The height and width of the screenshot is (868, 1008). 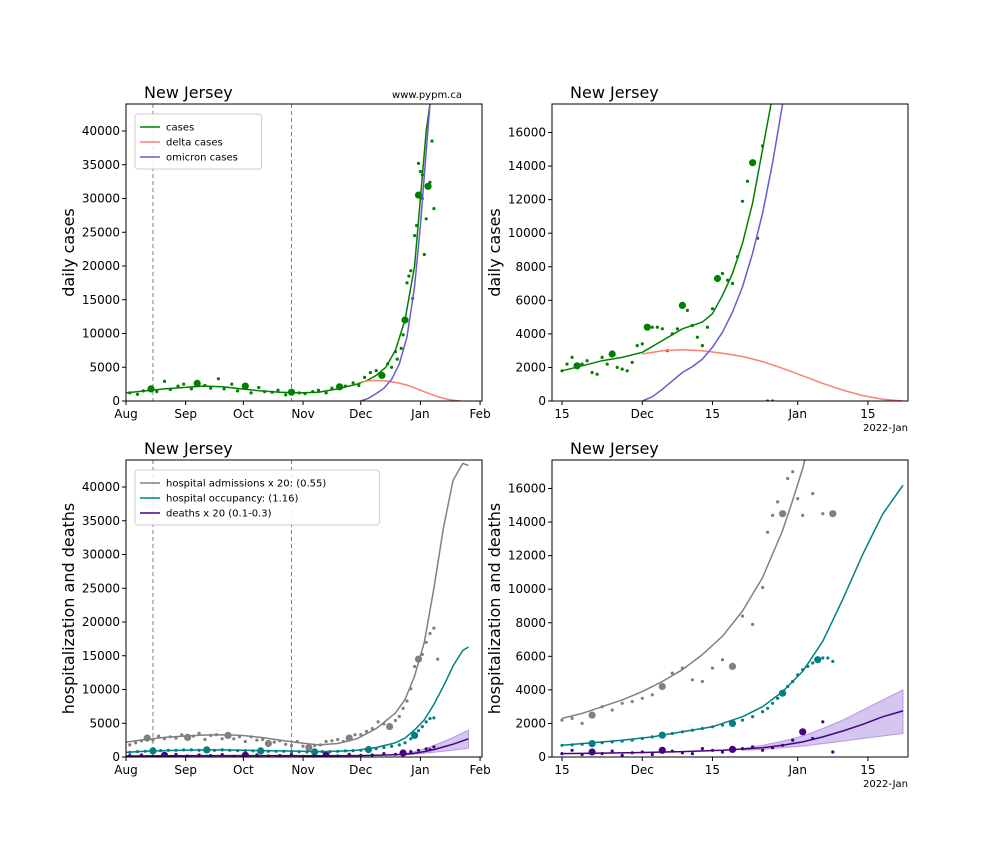 I want to click on y-axis-label: hospitalization and deaths, so click(x=68, y=609).